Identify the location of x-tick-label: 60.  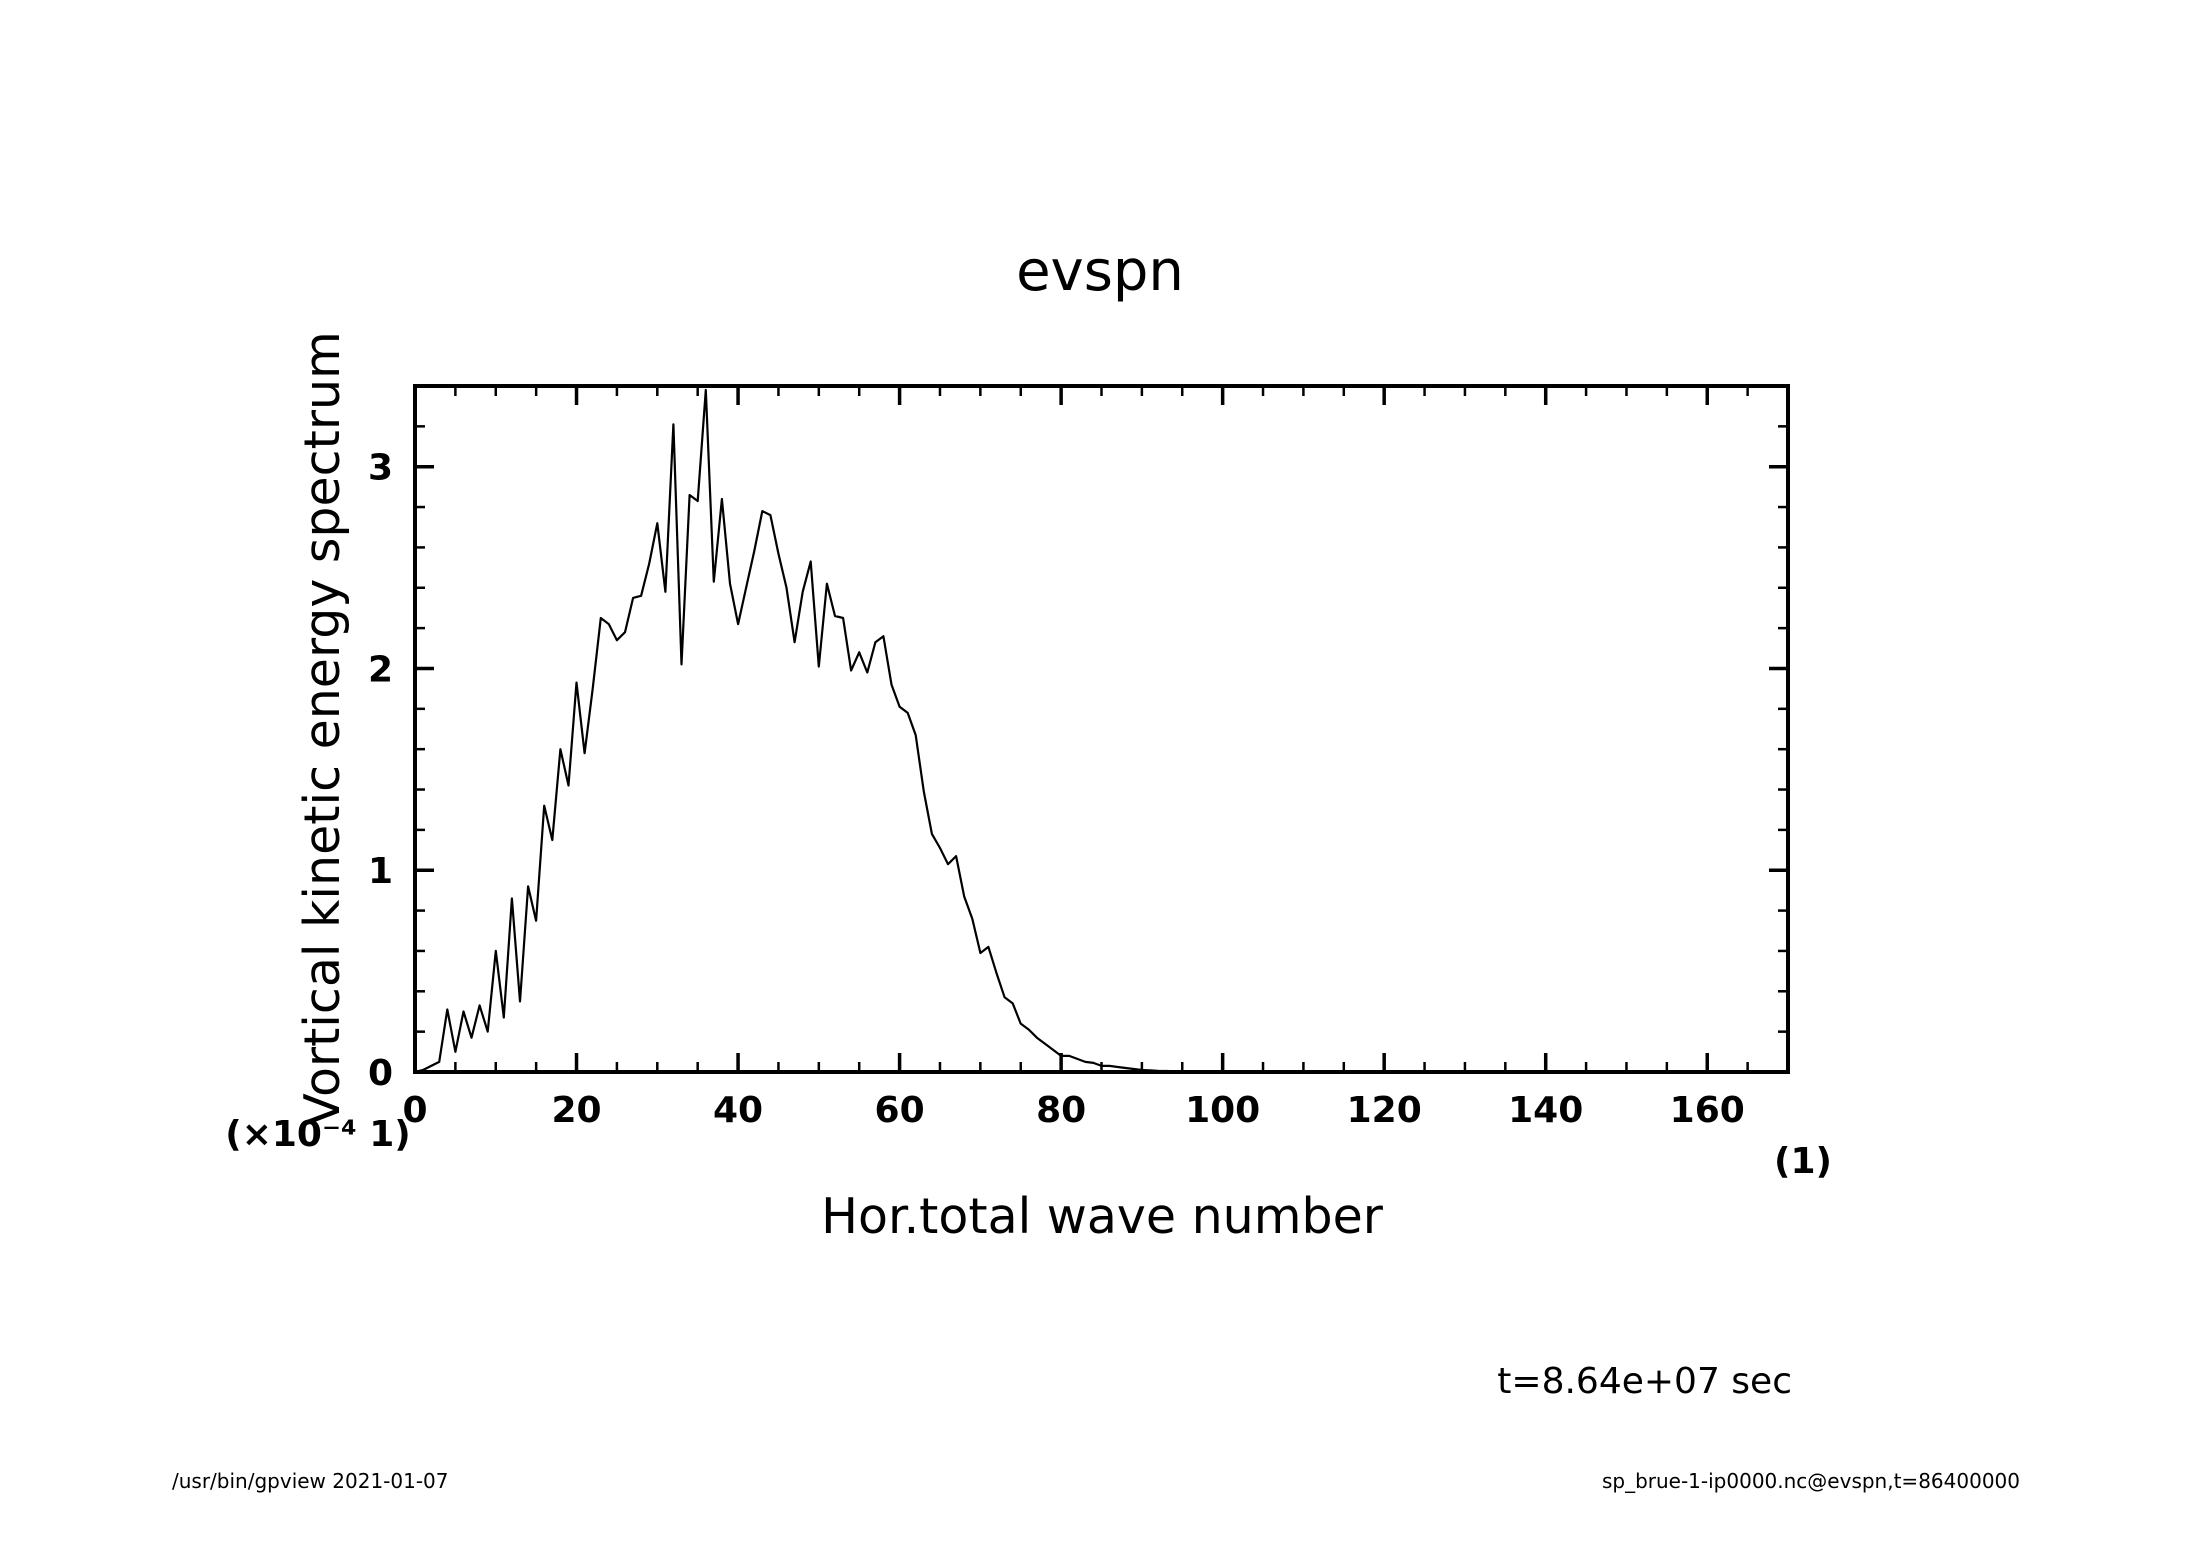
(900, 1110).